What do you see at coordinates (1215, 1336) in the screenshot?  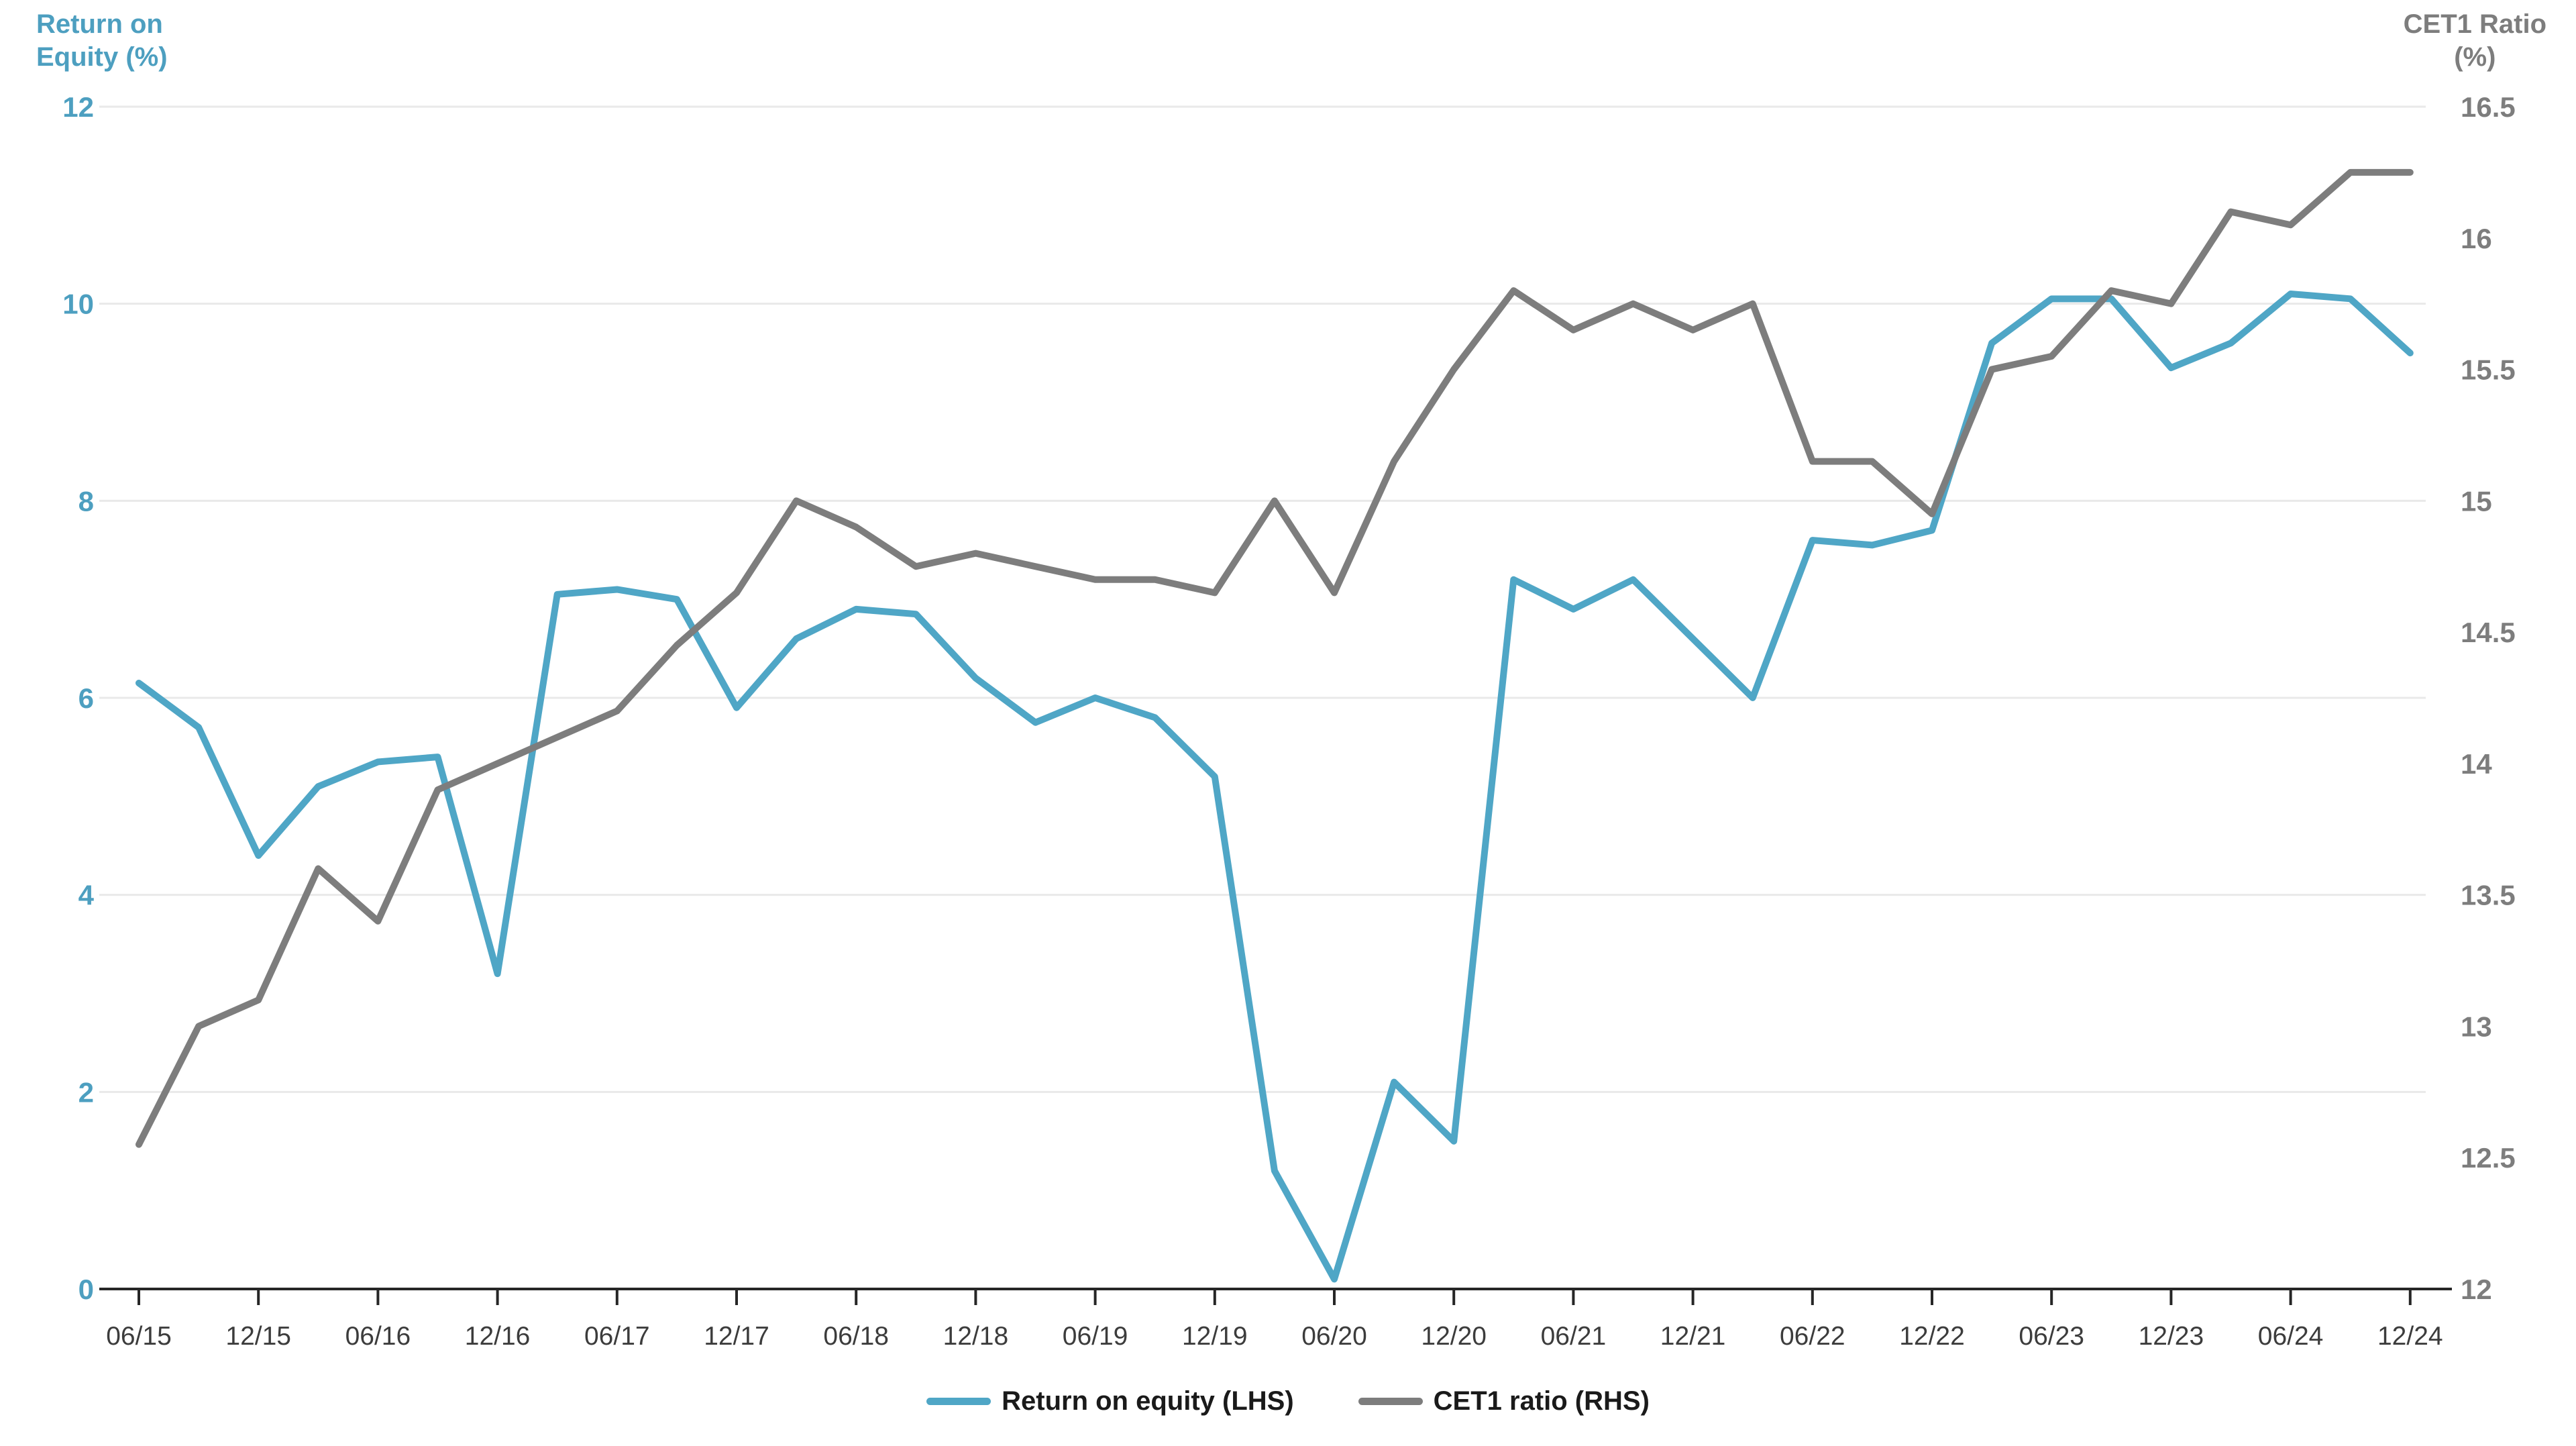 I see `x-tick-label: 12/19` at bounding box center [1215, 1336].